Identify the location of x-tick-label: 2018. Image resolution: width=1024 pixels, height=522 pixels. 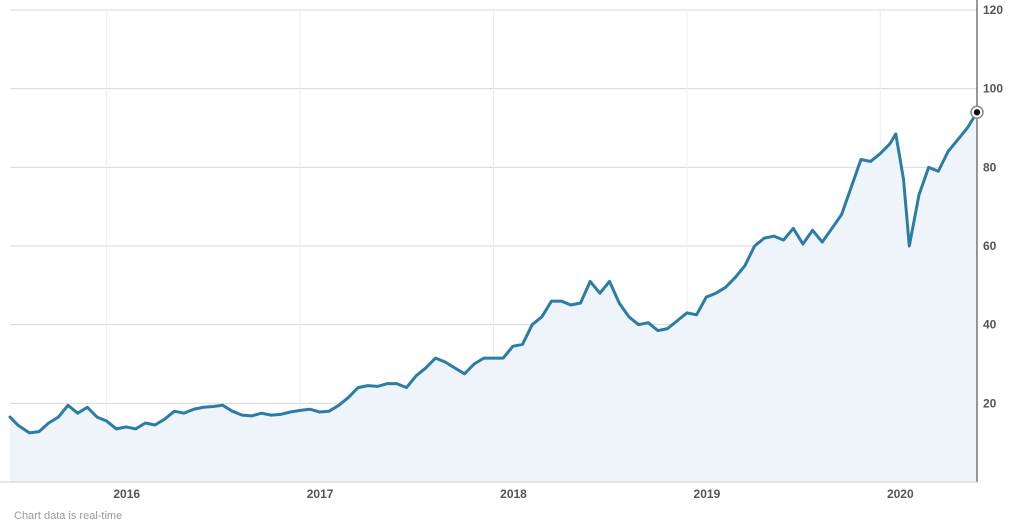
(513, 494).